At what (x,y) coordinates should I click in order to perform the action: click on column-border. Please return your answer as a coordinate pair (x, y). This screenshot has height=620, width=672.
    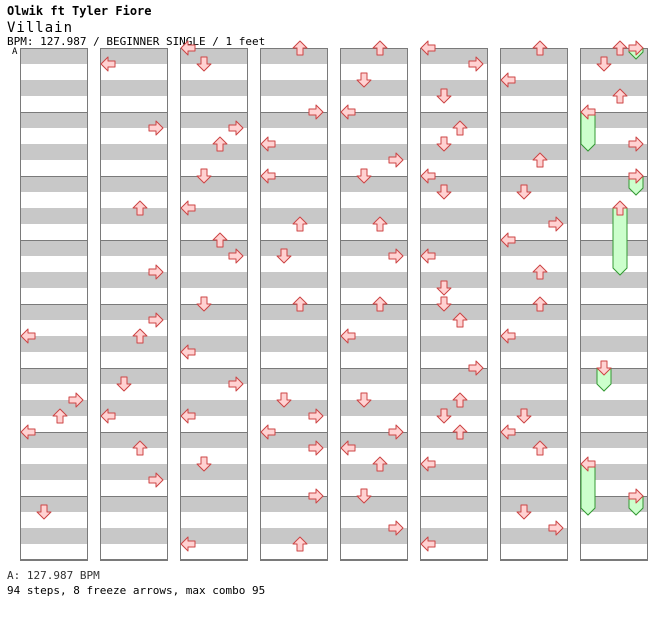
    Looking at the image, I should click on (454, 304).